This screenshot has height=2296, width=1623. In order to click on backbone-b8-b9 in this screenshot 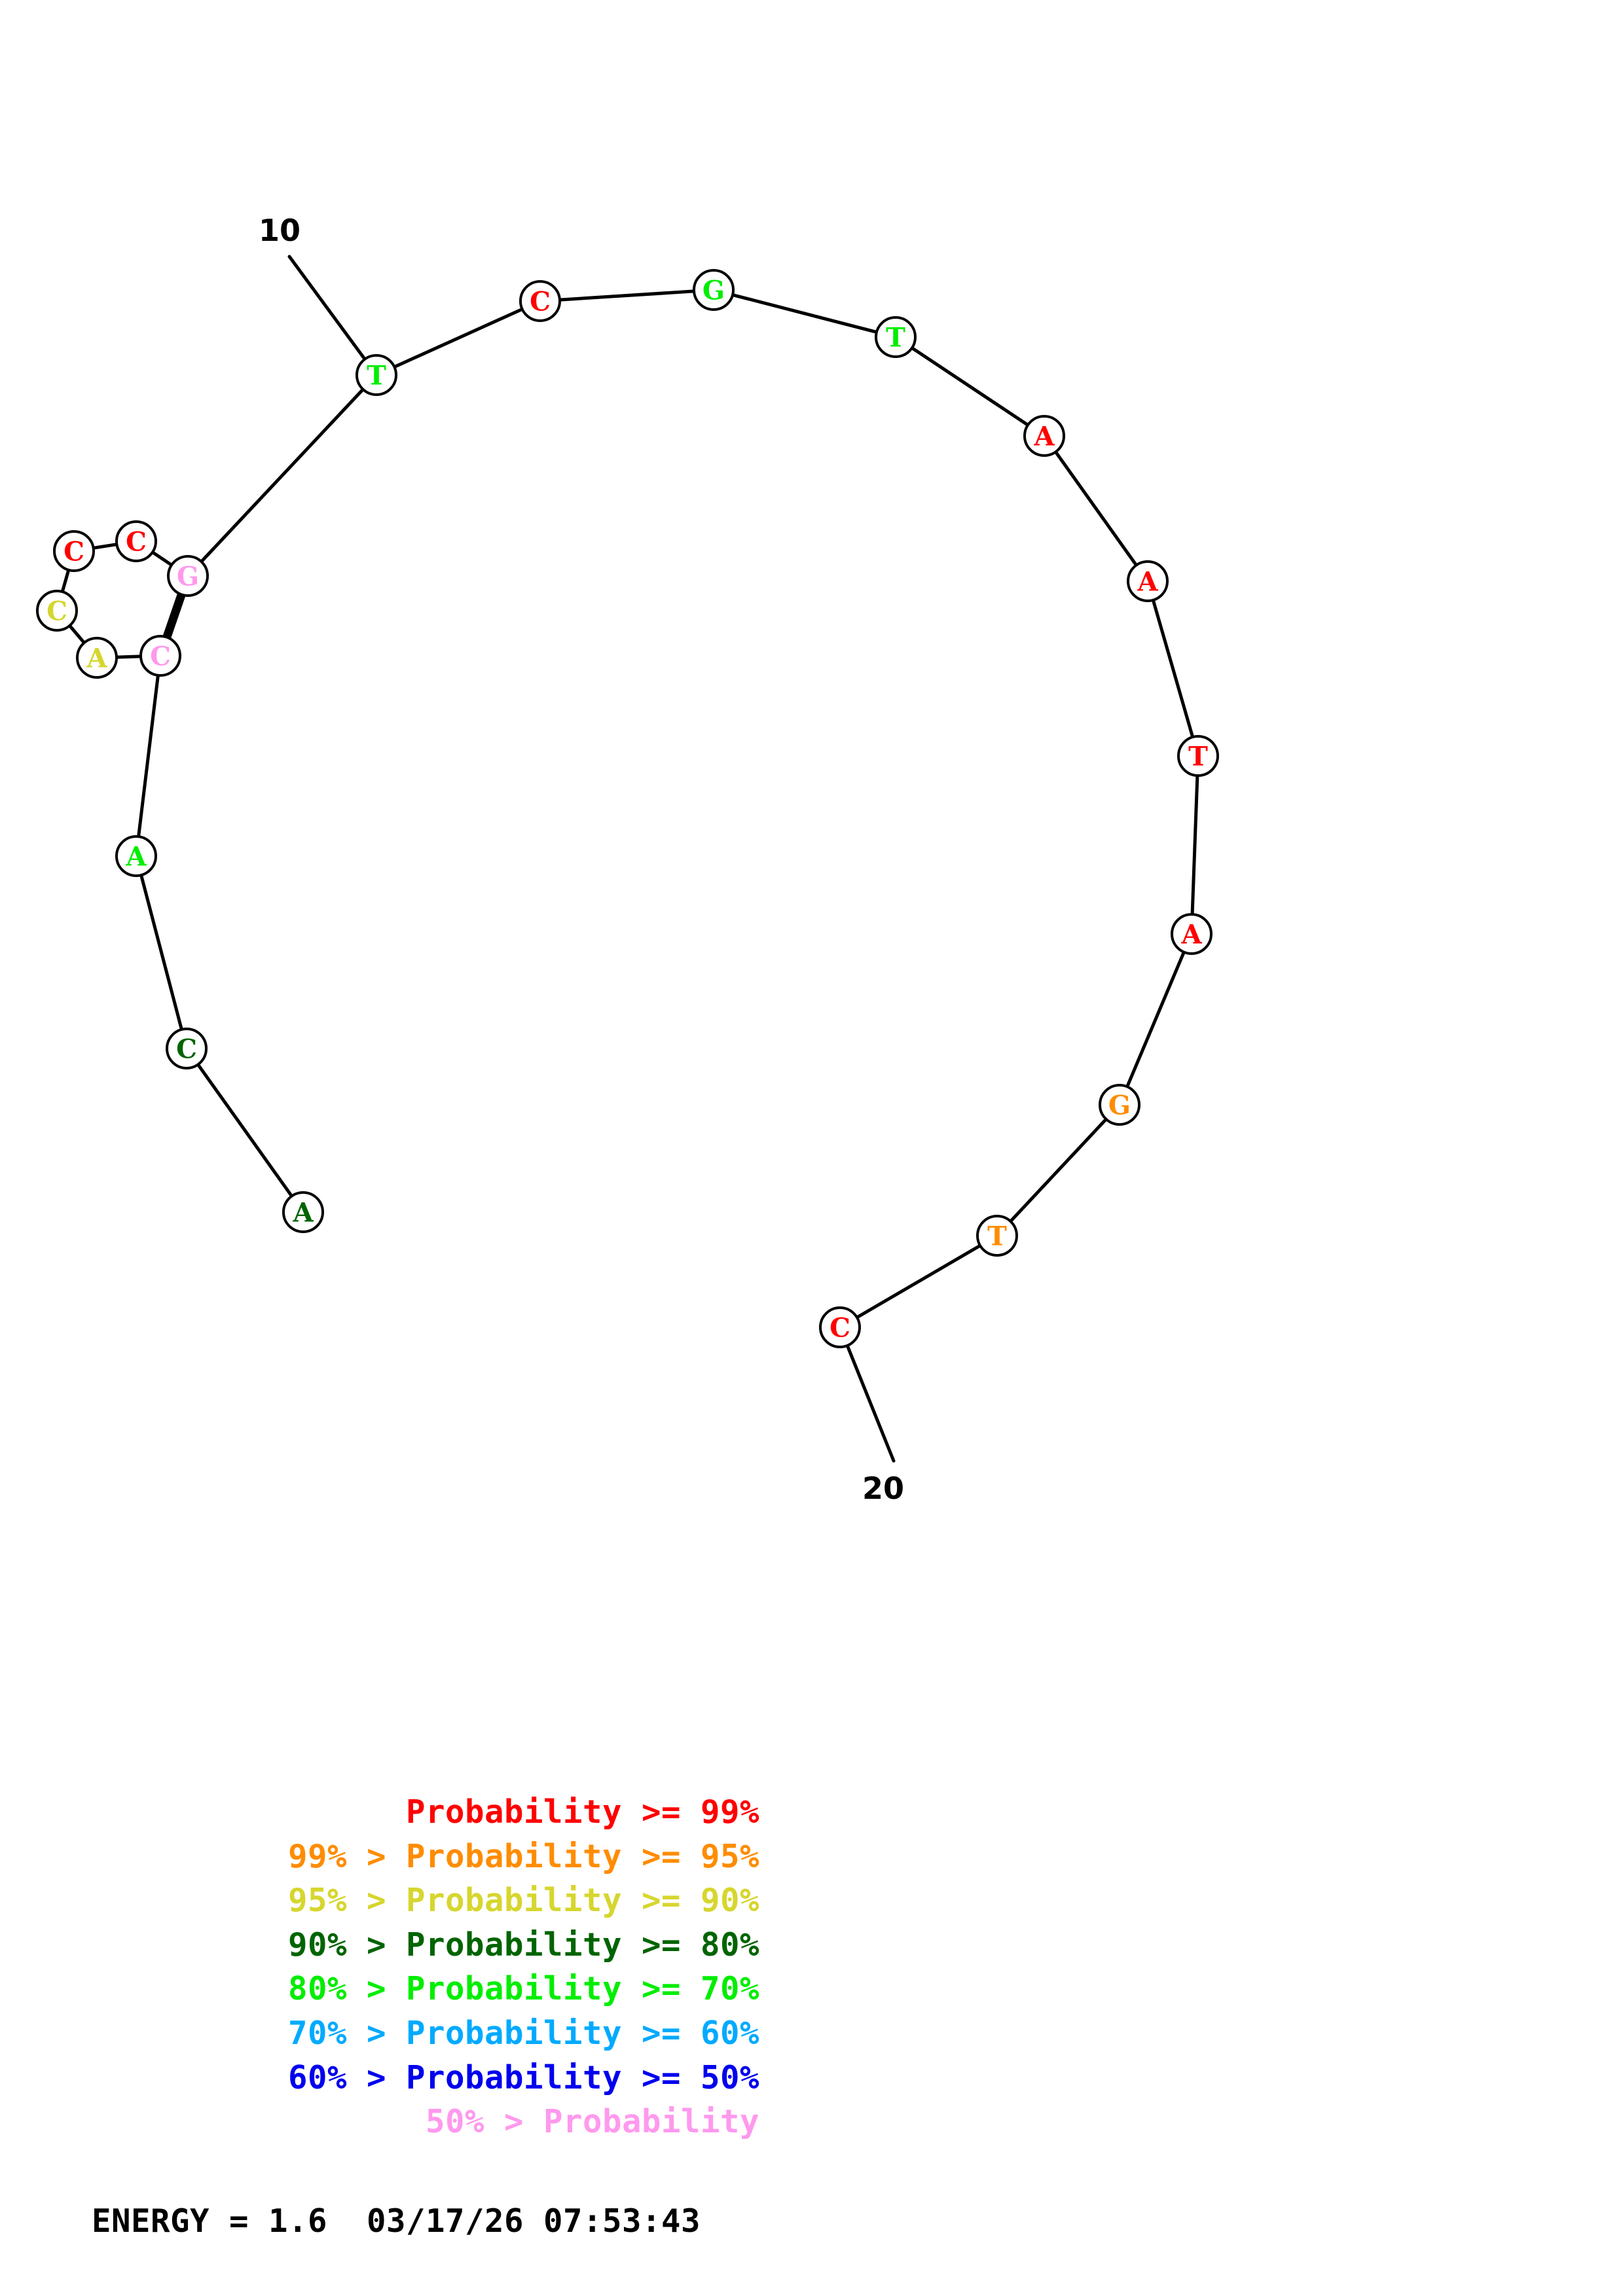, I will do `click(1096, 508)`.